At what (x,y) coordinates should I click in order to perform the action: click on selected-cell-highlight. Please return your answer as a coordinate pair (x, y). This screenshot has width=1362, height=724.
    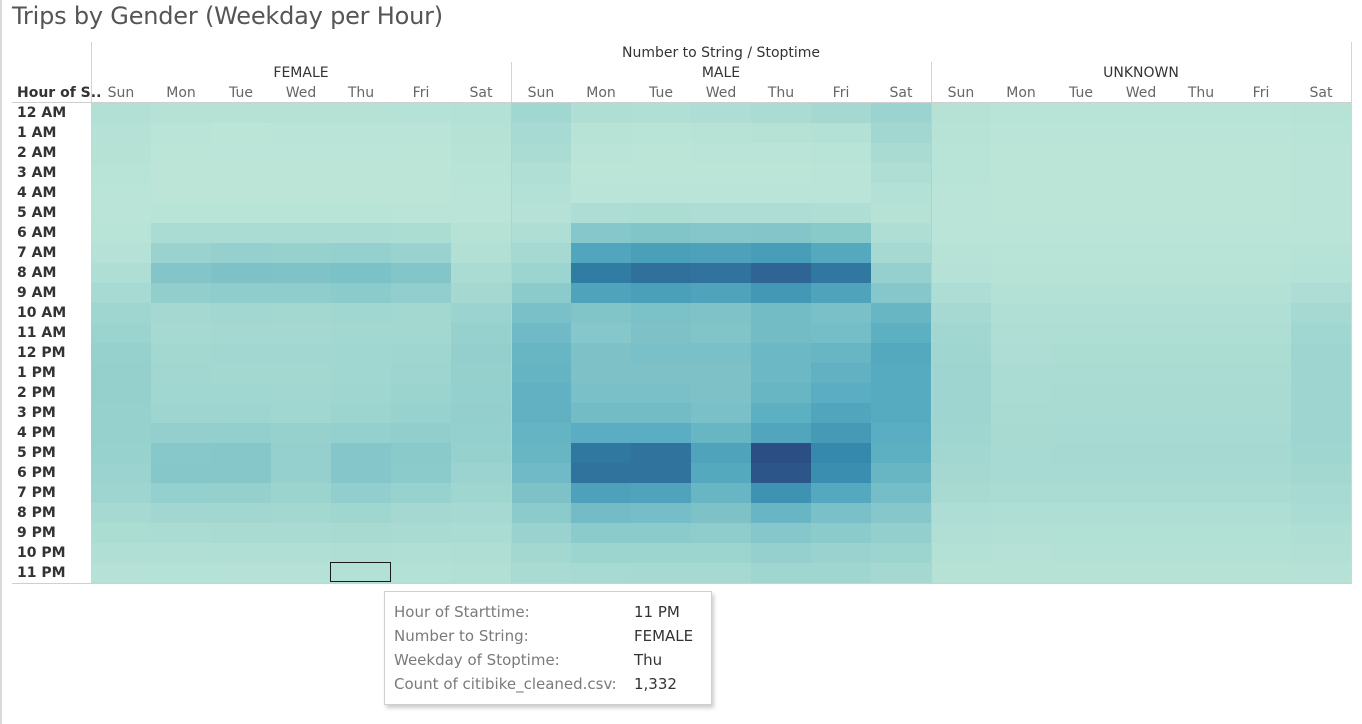
    Looking at the image, I should click on (360, 572).